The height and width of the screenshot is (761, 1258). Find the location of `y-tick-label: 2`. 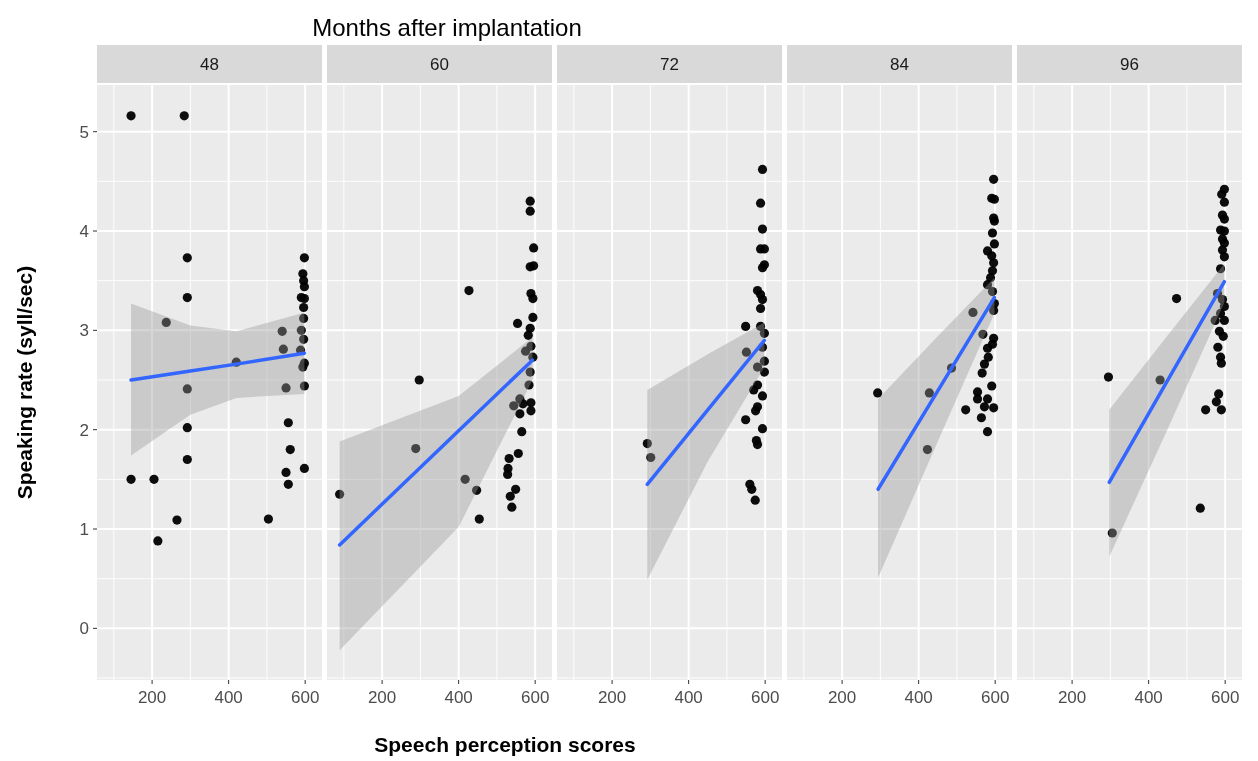

y-tick-label: 2 is located at coordinates (84, 430).